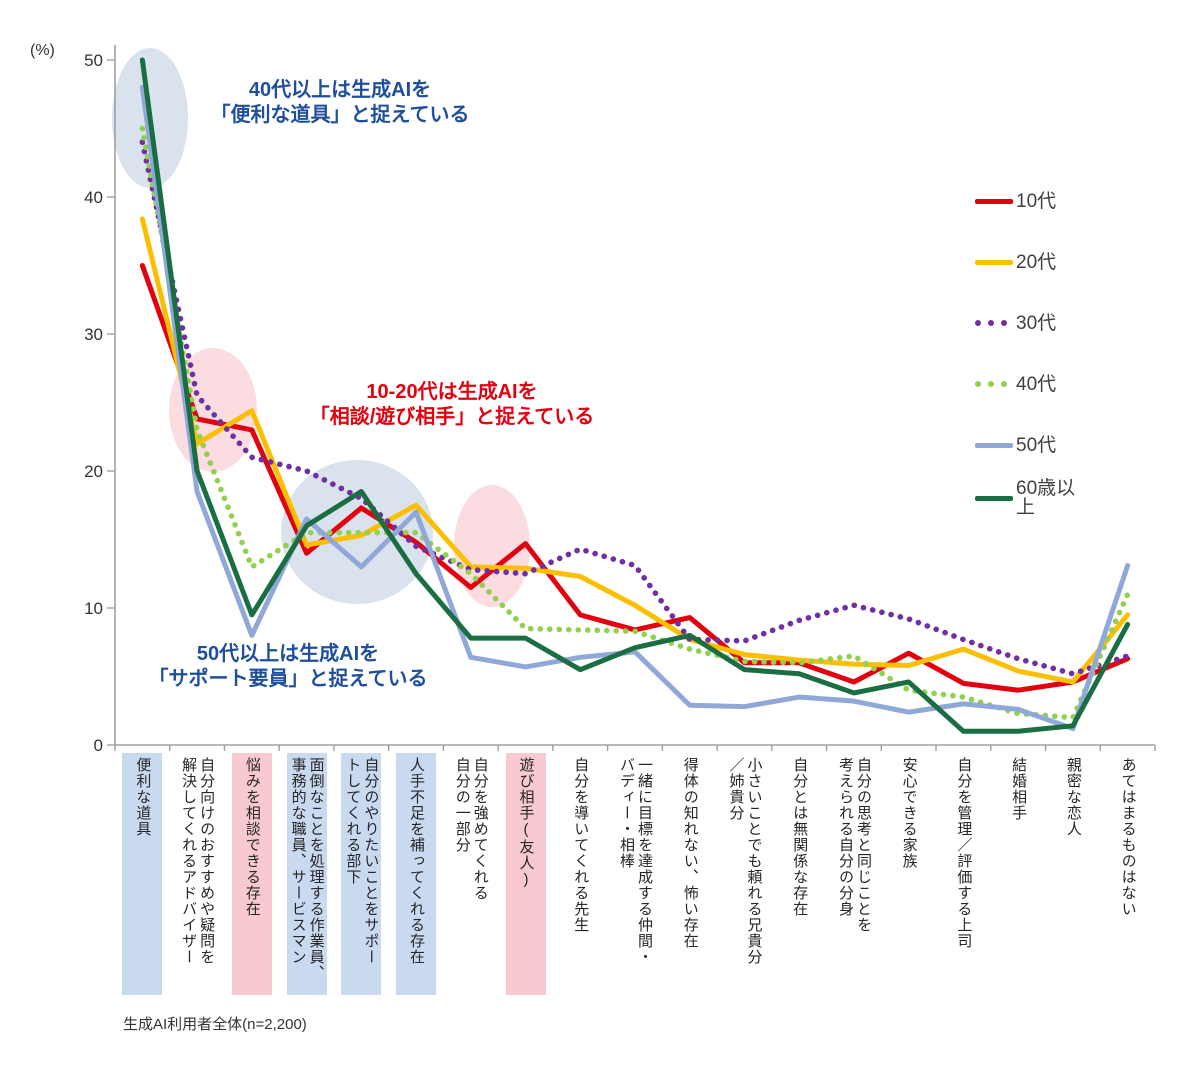 This screenshot has width=1200, height=1069. Describe the element at coordinates (93, 471) in the screenshot. I see `y-tick-label: 20` at that location.